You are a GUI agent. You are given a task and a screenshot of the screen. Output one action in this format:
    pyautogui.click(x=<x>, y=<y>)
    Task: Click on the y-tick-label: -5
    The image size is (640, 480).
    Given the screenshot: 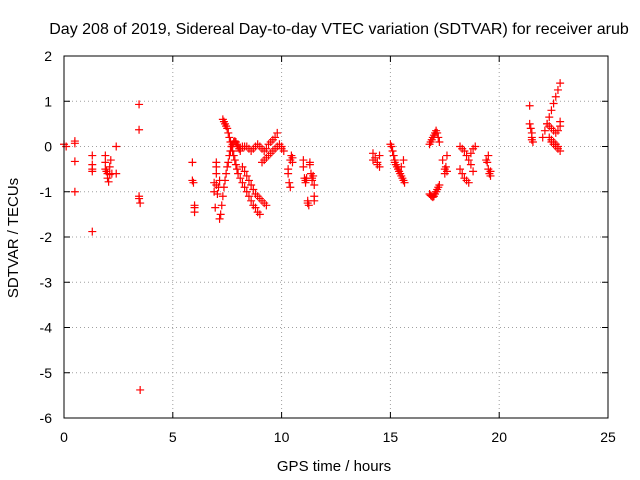 What is the action you would take?
    pyautogui.click(x=46, y=373)
    